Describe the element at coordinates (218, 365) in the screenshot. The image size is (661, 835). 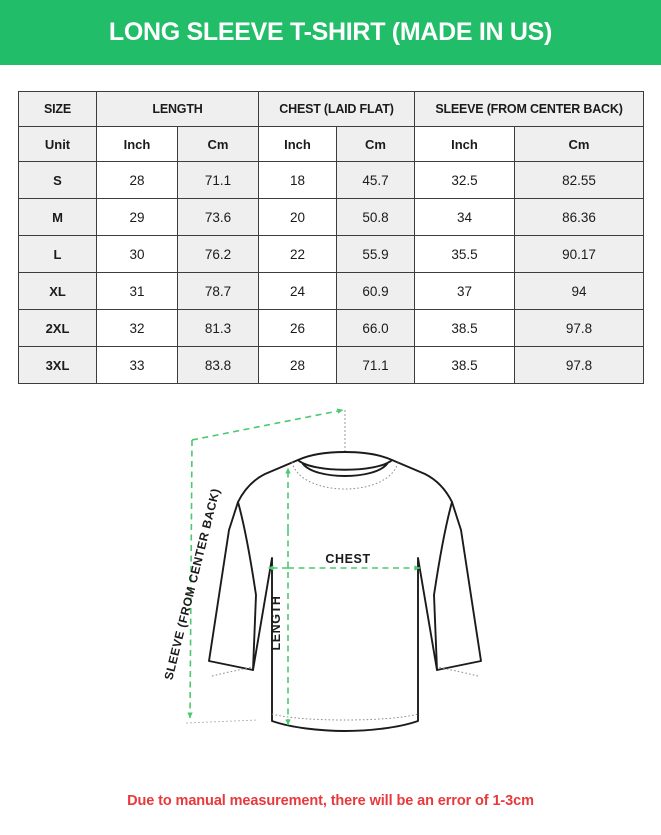
I see `cell-length-cm: 83.8` at that location.